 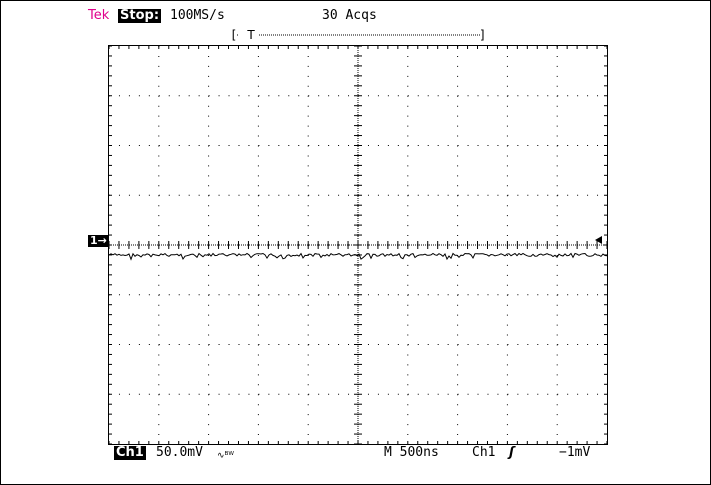 What do you see at coordinates (411, 452) in the screenshot?
I see `timebase-readout: M 500ns` at bounding box center [411, 452].